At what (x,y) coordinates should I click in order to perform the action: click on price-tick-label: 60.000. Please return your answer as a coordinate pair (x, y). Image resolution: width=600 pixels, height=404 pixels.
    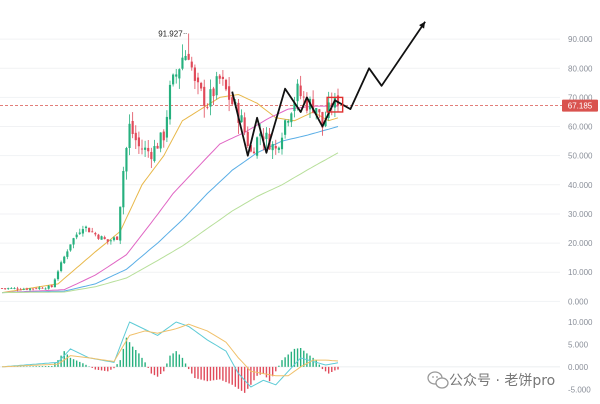
    Looking at the image, I should click on (580, 127).